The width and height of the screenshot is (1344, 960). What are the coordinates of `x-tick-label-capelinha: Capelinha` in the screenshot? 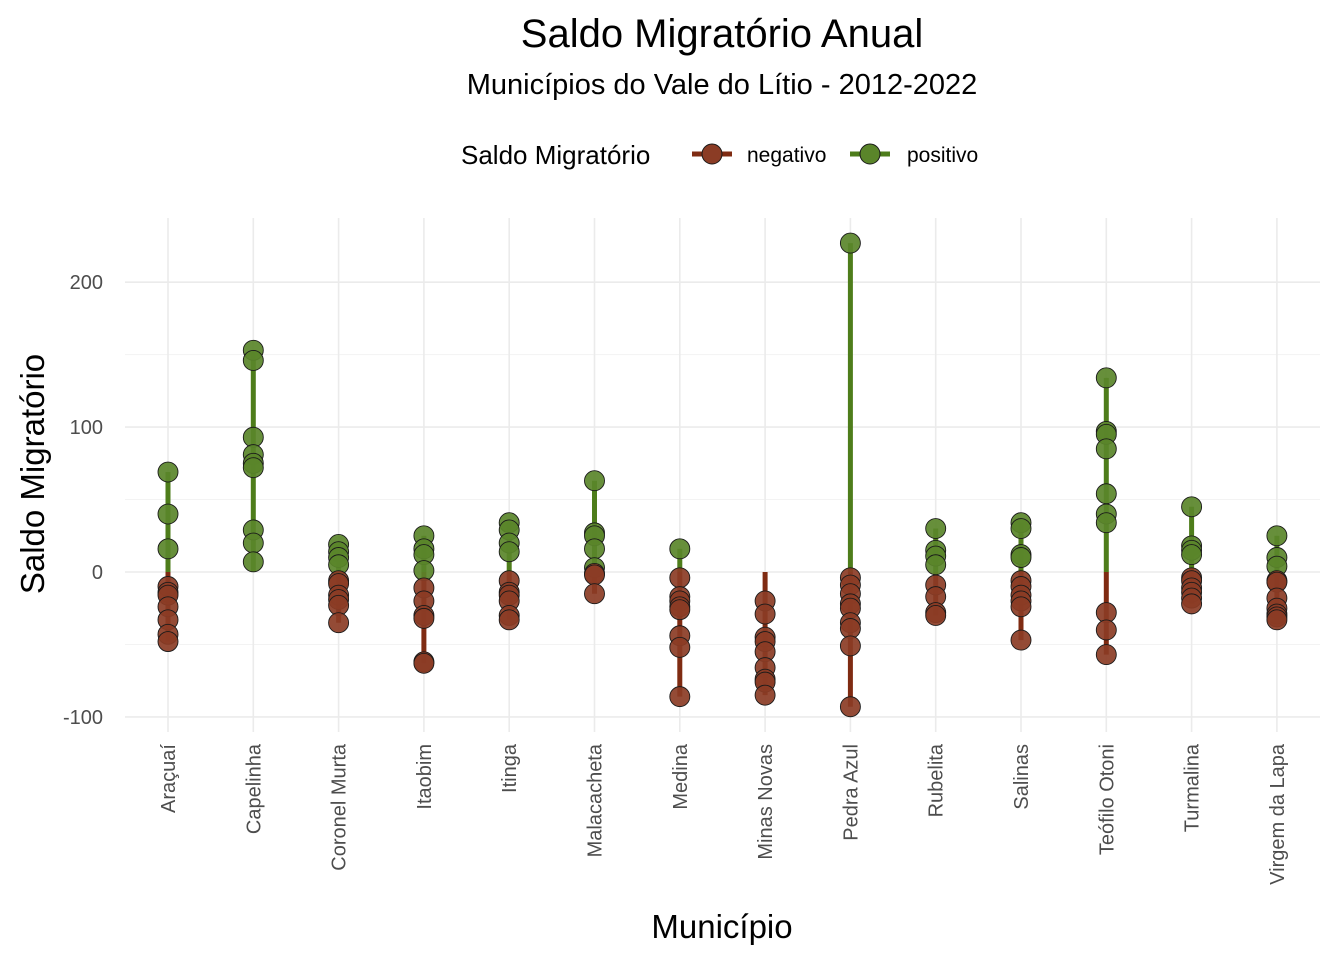 It's located at (254, 788).